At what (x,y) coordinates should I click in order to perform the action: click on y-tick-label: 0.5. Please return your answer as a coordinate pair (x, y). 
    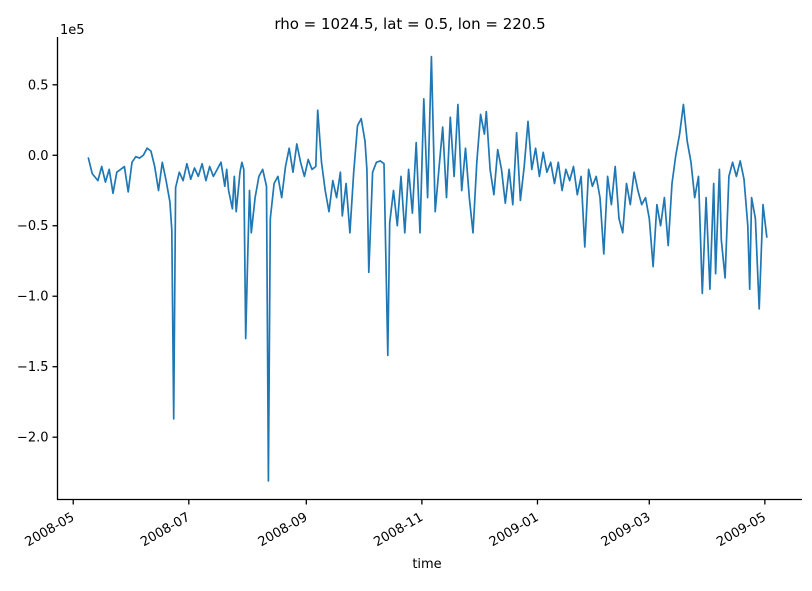
    Looking at the image, I should click on (38, 85).